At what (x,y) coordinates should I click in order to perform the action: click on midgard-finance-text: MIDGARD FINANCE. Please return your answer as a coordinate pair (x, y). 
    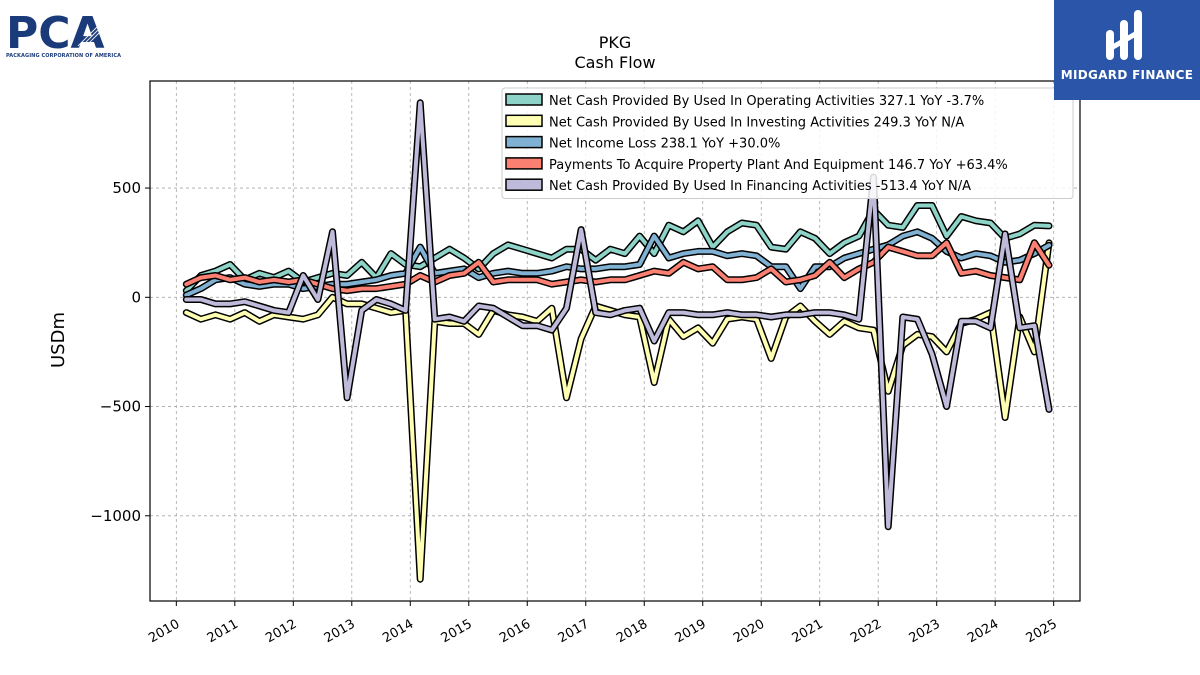
    Looking at the image, I should click on (1127, 75).